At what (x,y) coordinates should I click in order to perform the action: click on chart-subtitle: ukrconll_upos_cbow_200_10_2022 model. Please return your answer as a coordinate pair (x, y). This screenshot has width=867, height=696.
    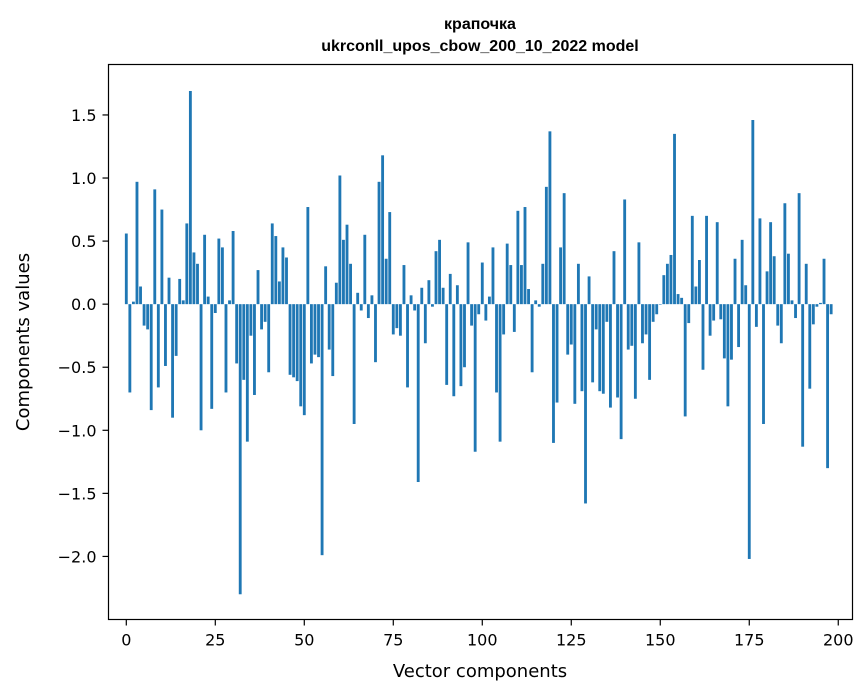
    Looking at the image, I should click on (479, 46).